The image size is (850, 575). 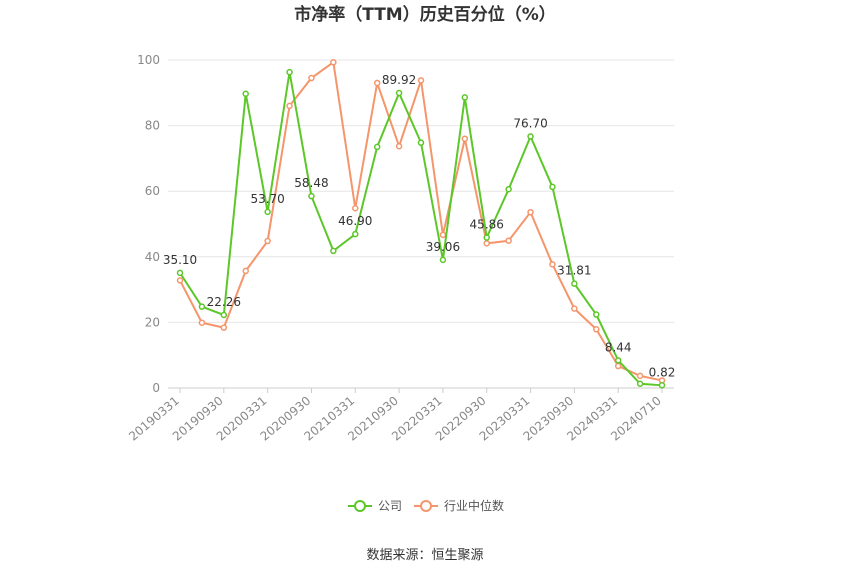 What do you see at coordinates (180, 260) in the screenshot?
I see `data-label: 35.10` at bounding box center [180, 260].